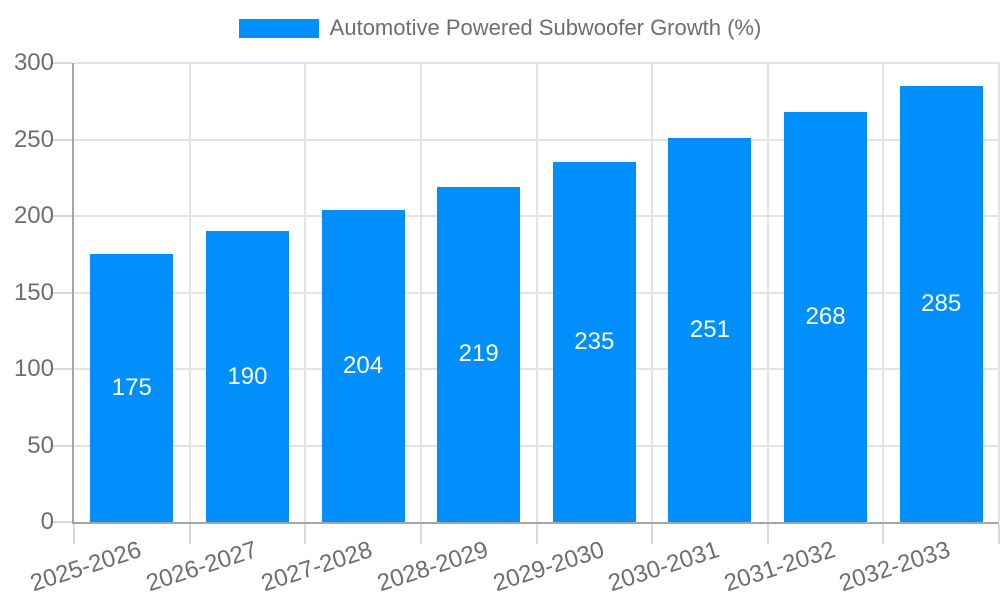 The height and width of the screenshot is (600, 1000). Describe the element at coordinates (86, 567) in the screenshot. I see `x-axis-tick-label: 2025-2026` at that location.